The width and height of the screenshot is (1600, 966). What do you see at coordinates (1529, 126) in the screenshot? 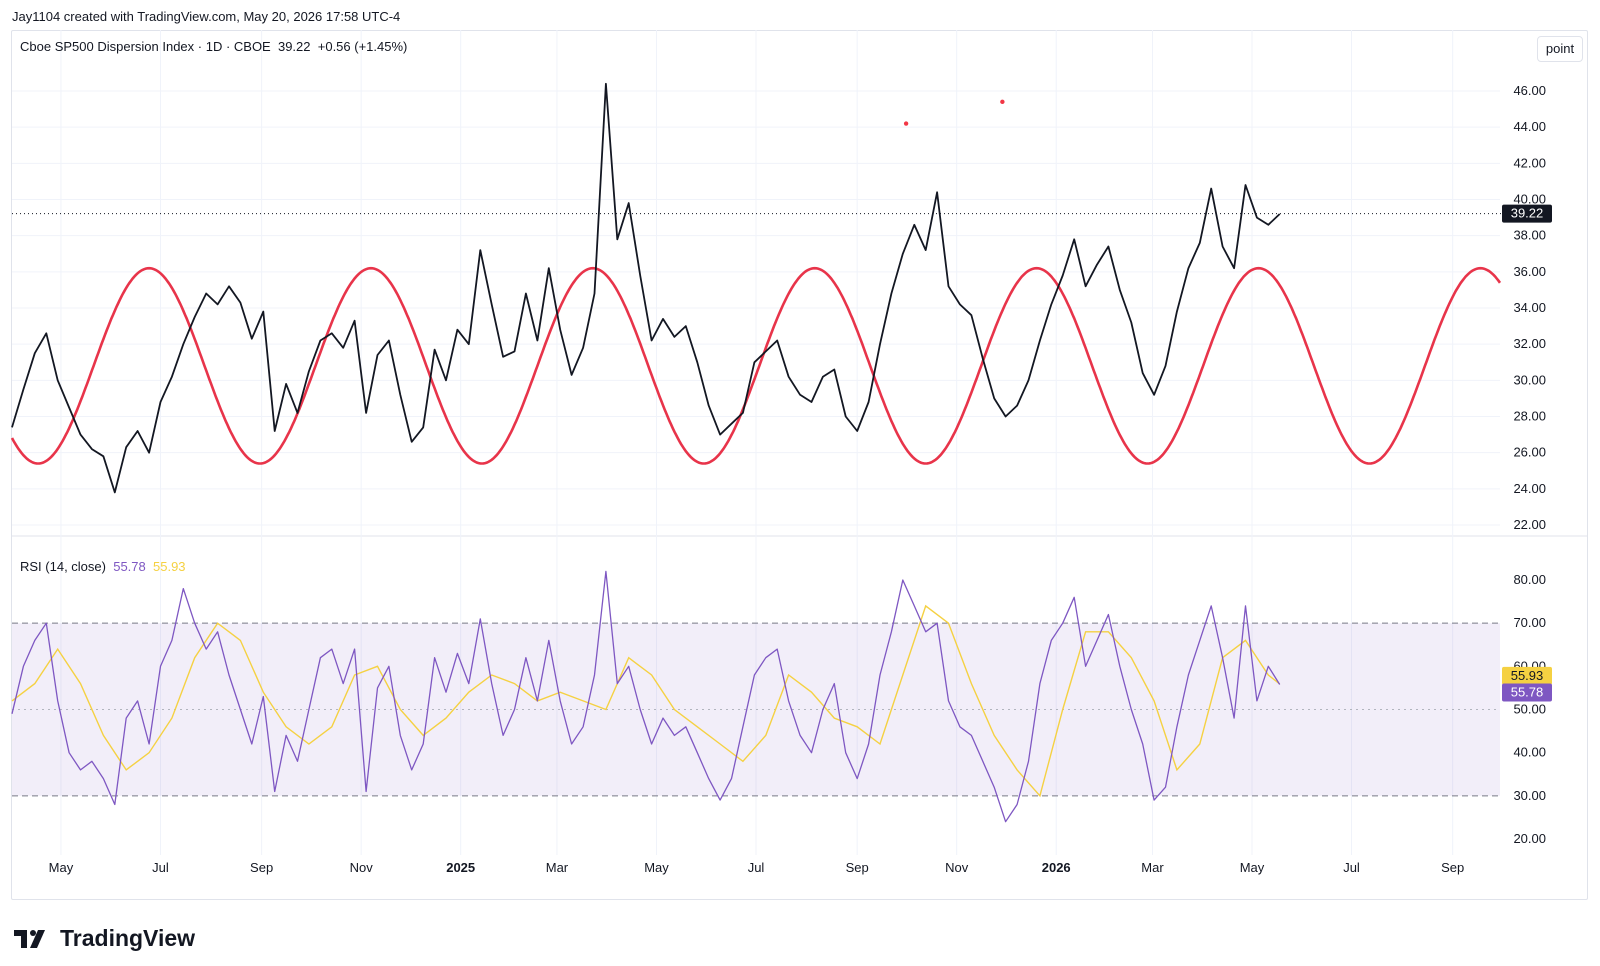
I see `y-tick-label: 44.00` at bounding box center [1529, 126].